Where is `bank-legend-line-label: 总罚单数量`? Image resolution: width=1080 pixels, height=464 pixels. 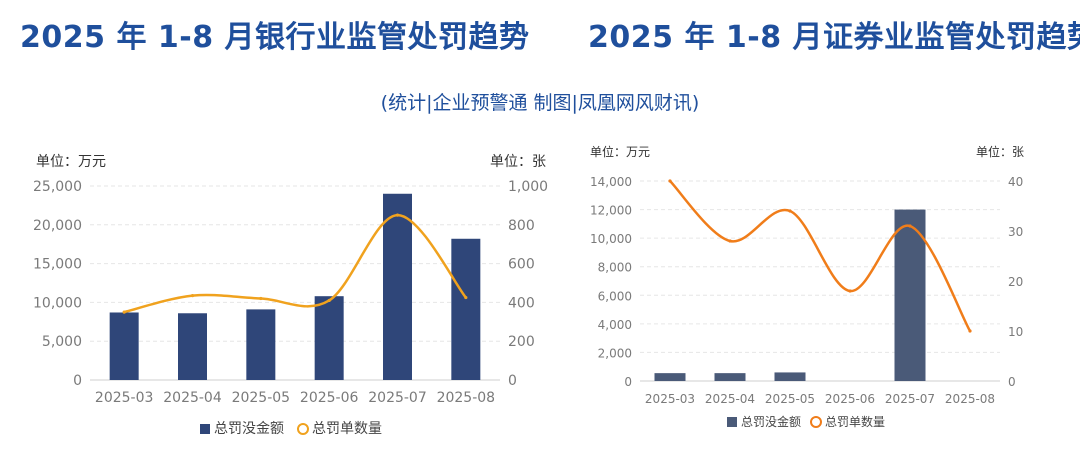 bank-legend-line-label: 总罚单数量 is located at coordinates (347, 429).